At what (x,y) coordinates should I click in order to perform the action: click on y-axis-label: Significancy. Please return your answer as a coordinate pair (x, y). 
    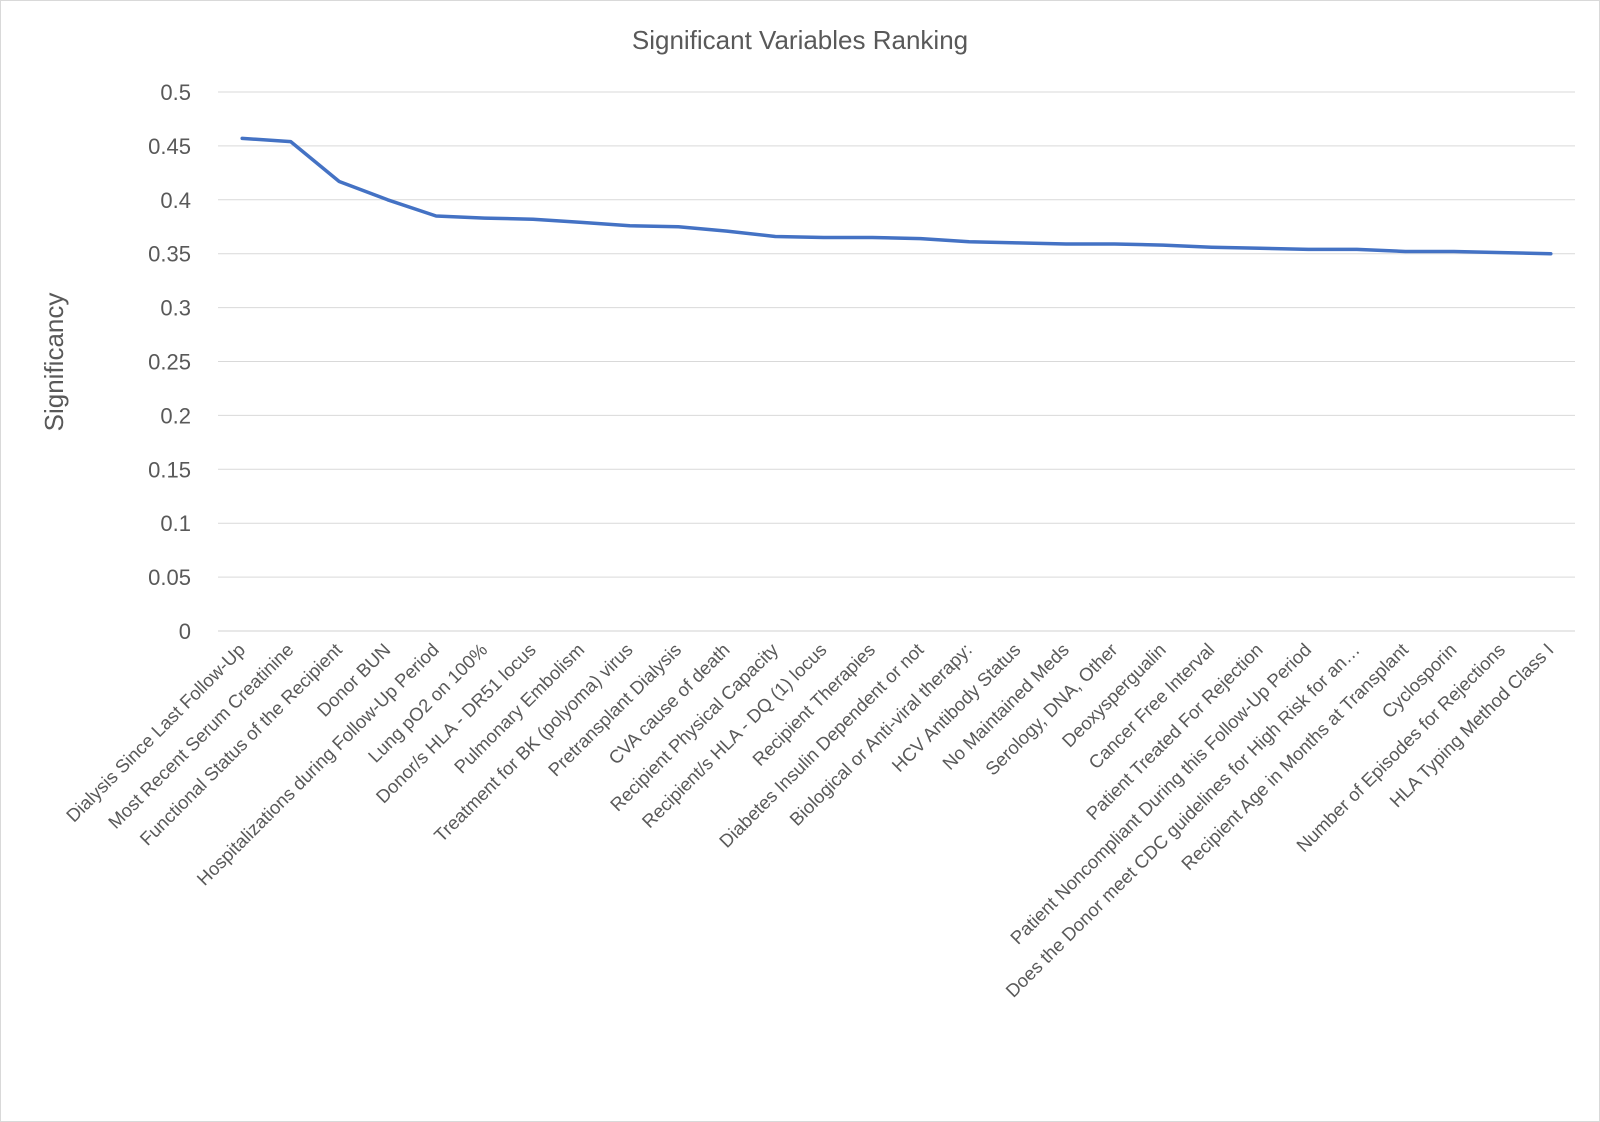
    Looking at the image, I should click on (54, 362).